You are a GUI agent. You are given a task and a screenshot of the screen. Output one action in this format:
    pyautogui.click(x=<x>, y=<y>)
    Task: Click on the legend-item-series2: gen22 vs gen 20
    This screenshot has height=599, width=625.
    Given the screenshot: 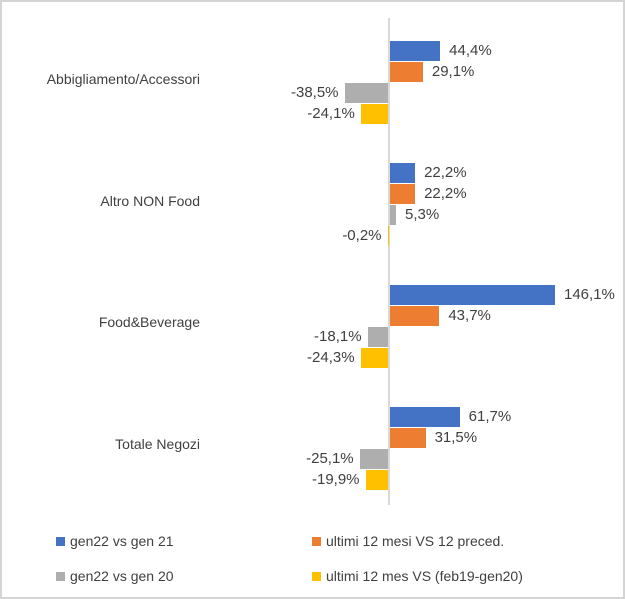 What is the action you would take?
    pyautogui.click(x=115, y=576)
    